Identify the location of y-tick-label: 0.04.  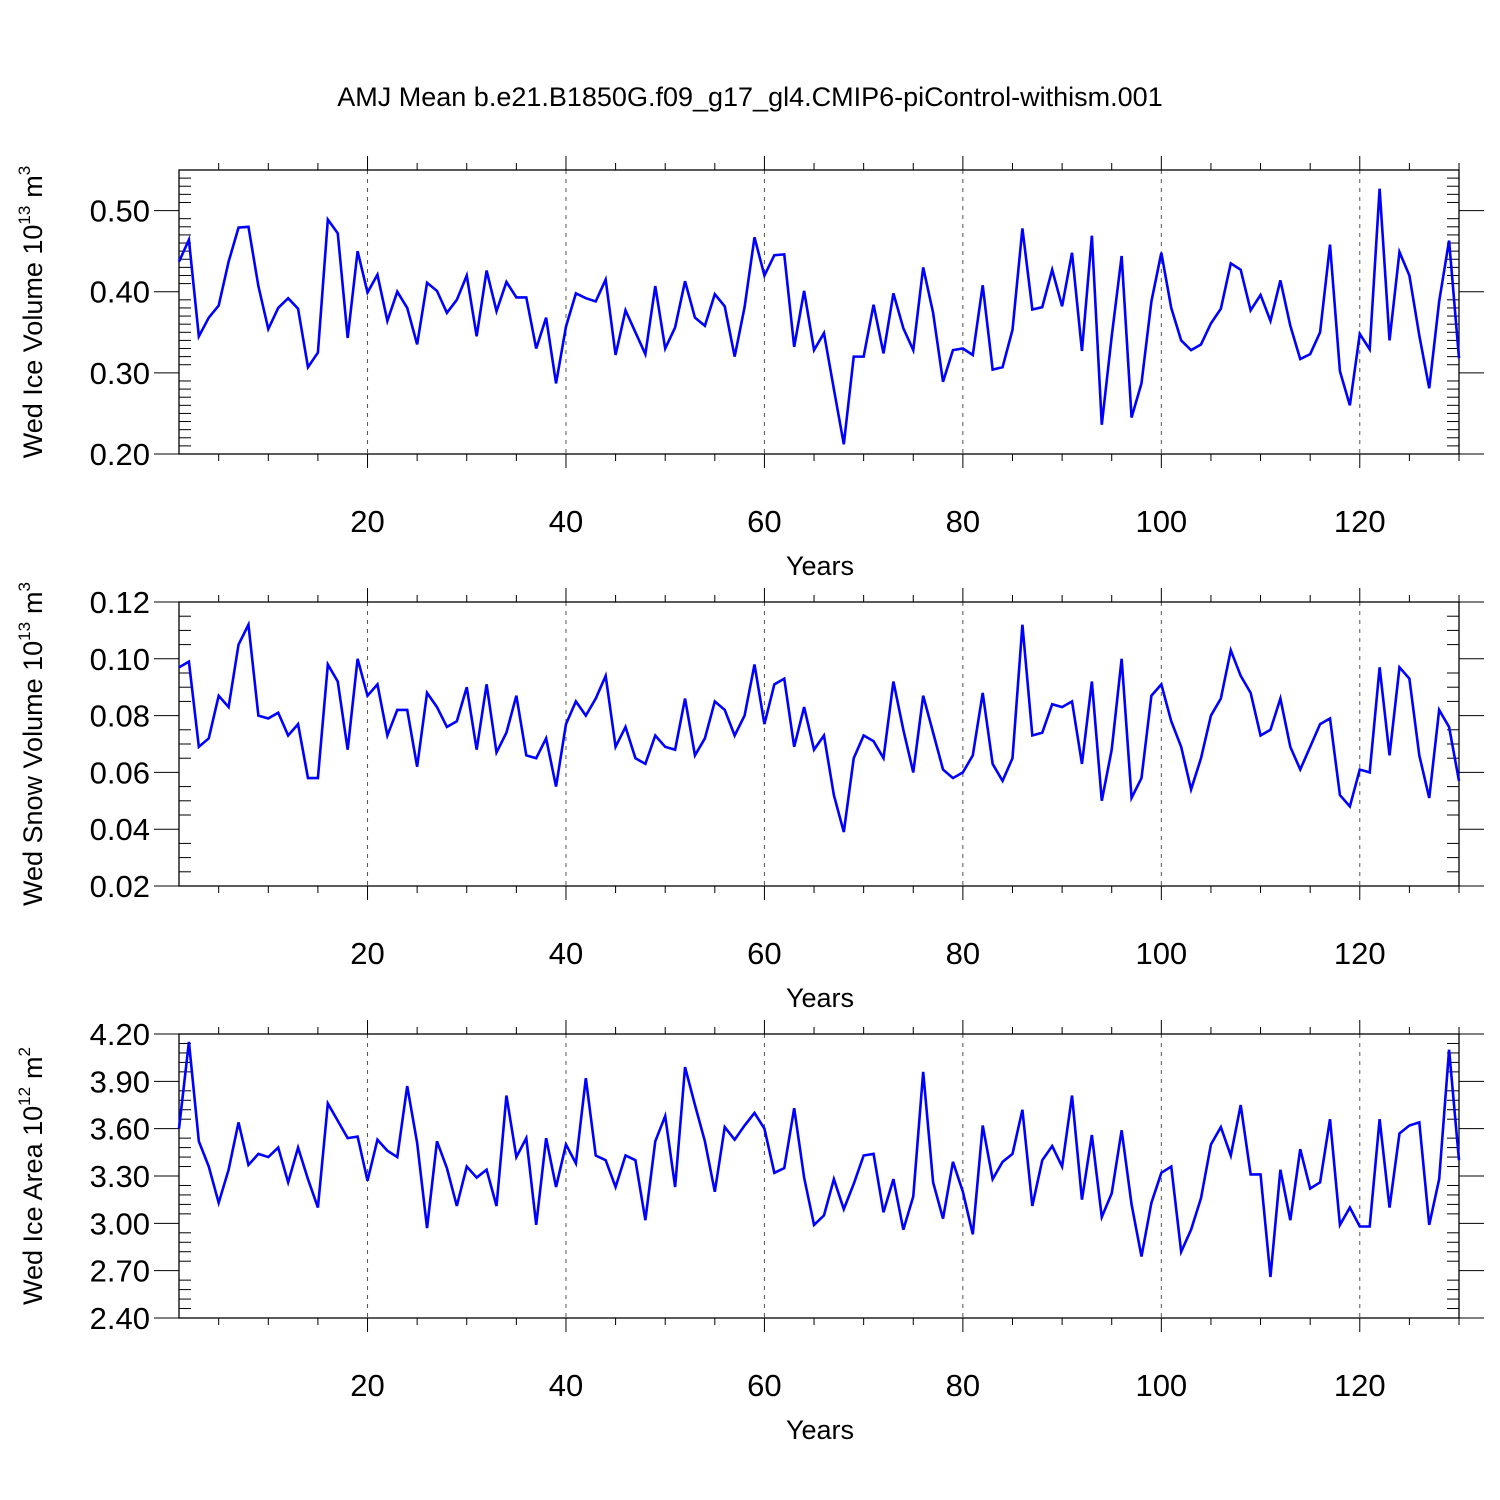
(120, 829).